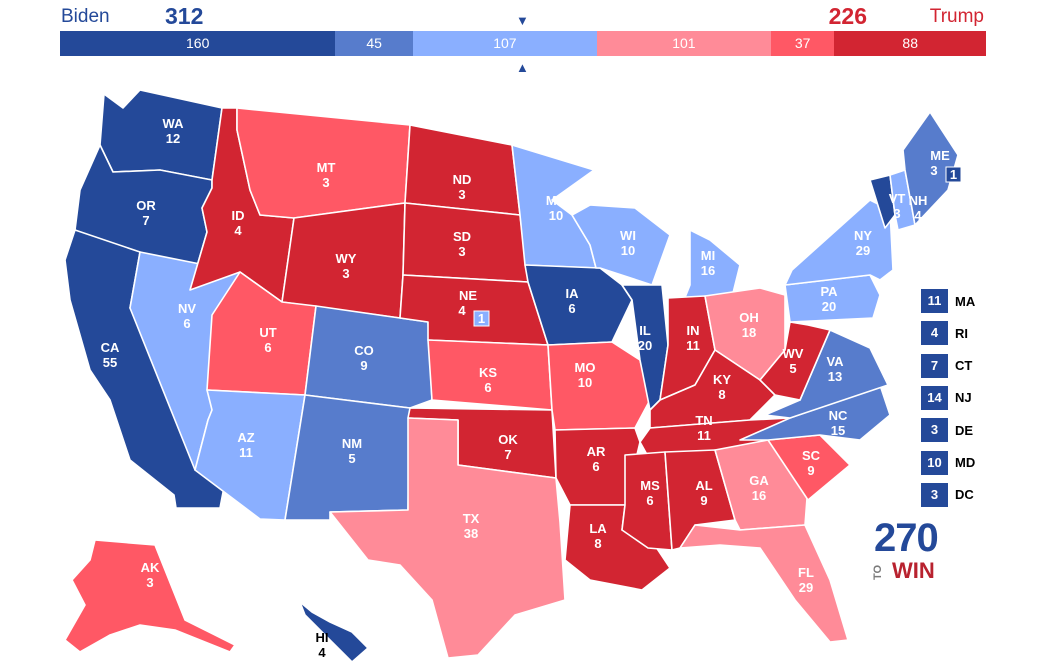 This screenshot has width=1050, height=670. I want to click on small-state-votes: 10, so click(934, 462).